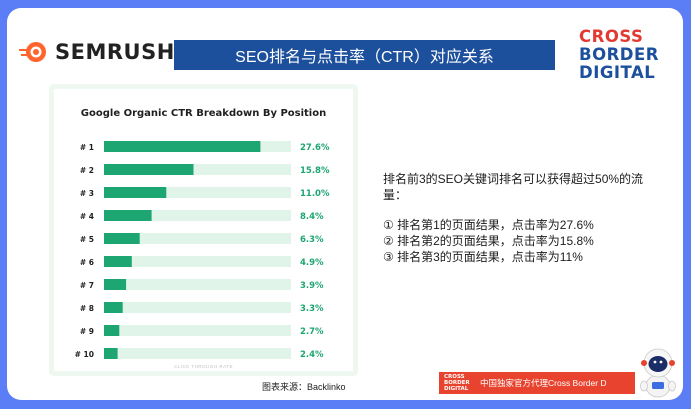 This screenshot has height=409, width=691. What do you see at coordinates (84, 354) in the screenshot?
I see `category-label: # 10` at bounding box center [84, 354].